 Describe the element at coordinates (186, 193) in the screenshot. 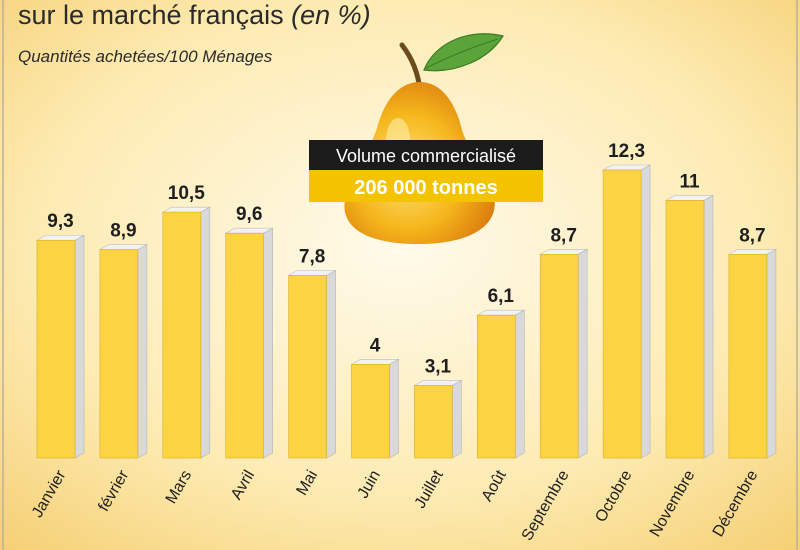

I see `value-label: 10,5` at that location.